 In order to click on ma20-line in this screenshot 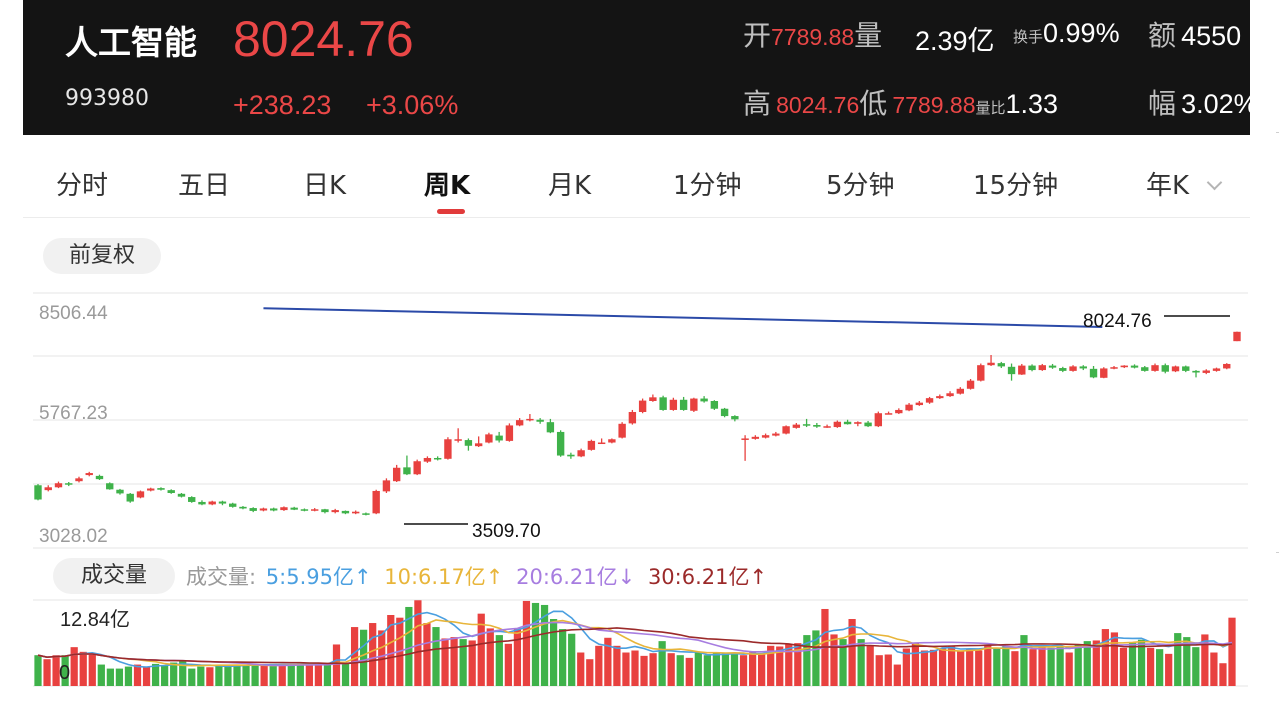, I will do `click(635, 644)`.